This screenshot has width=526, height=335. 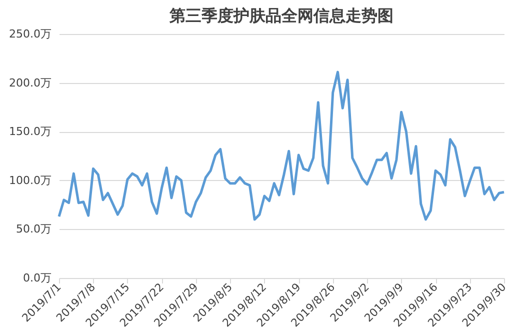 What do you see at coordinates (30, 180) in the screenshot?
I see `y-tick-label: 100.0万` at bounding box center [30, 180].